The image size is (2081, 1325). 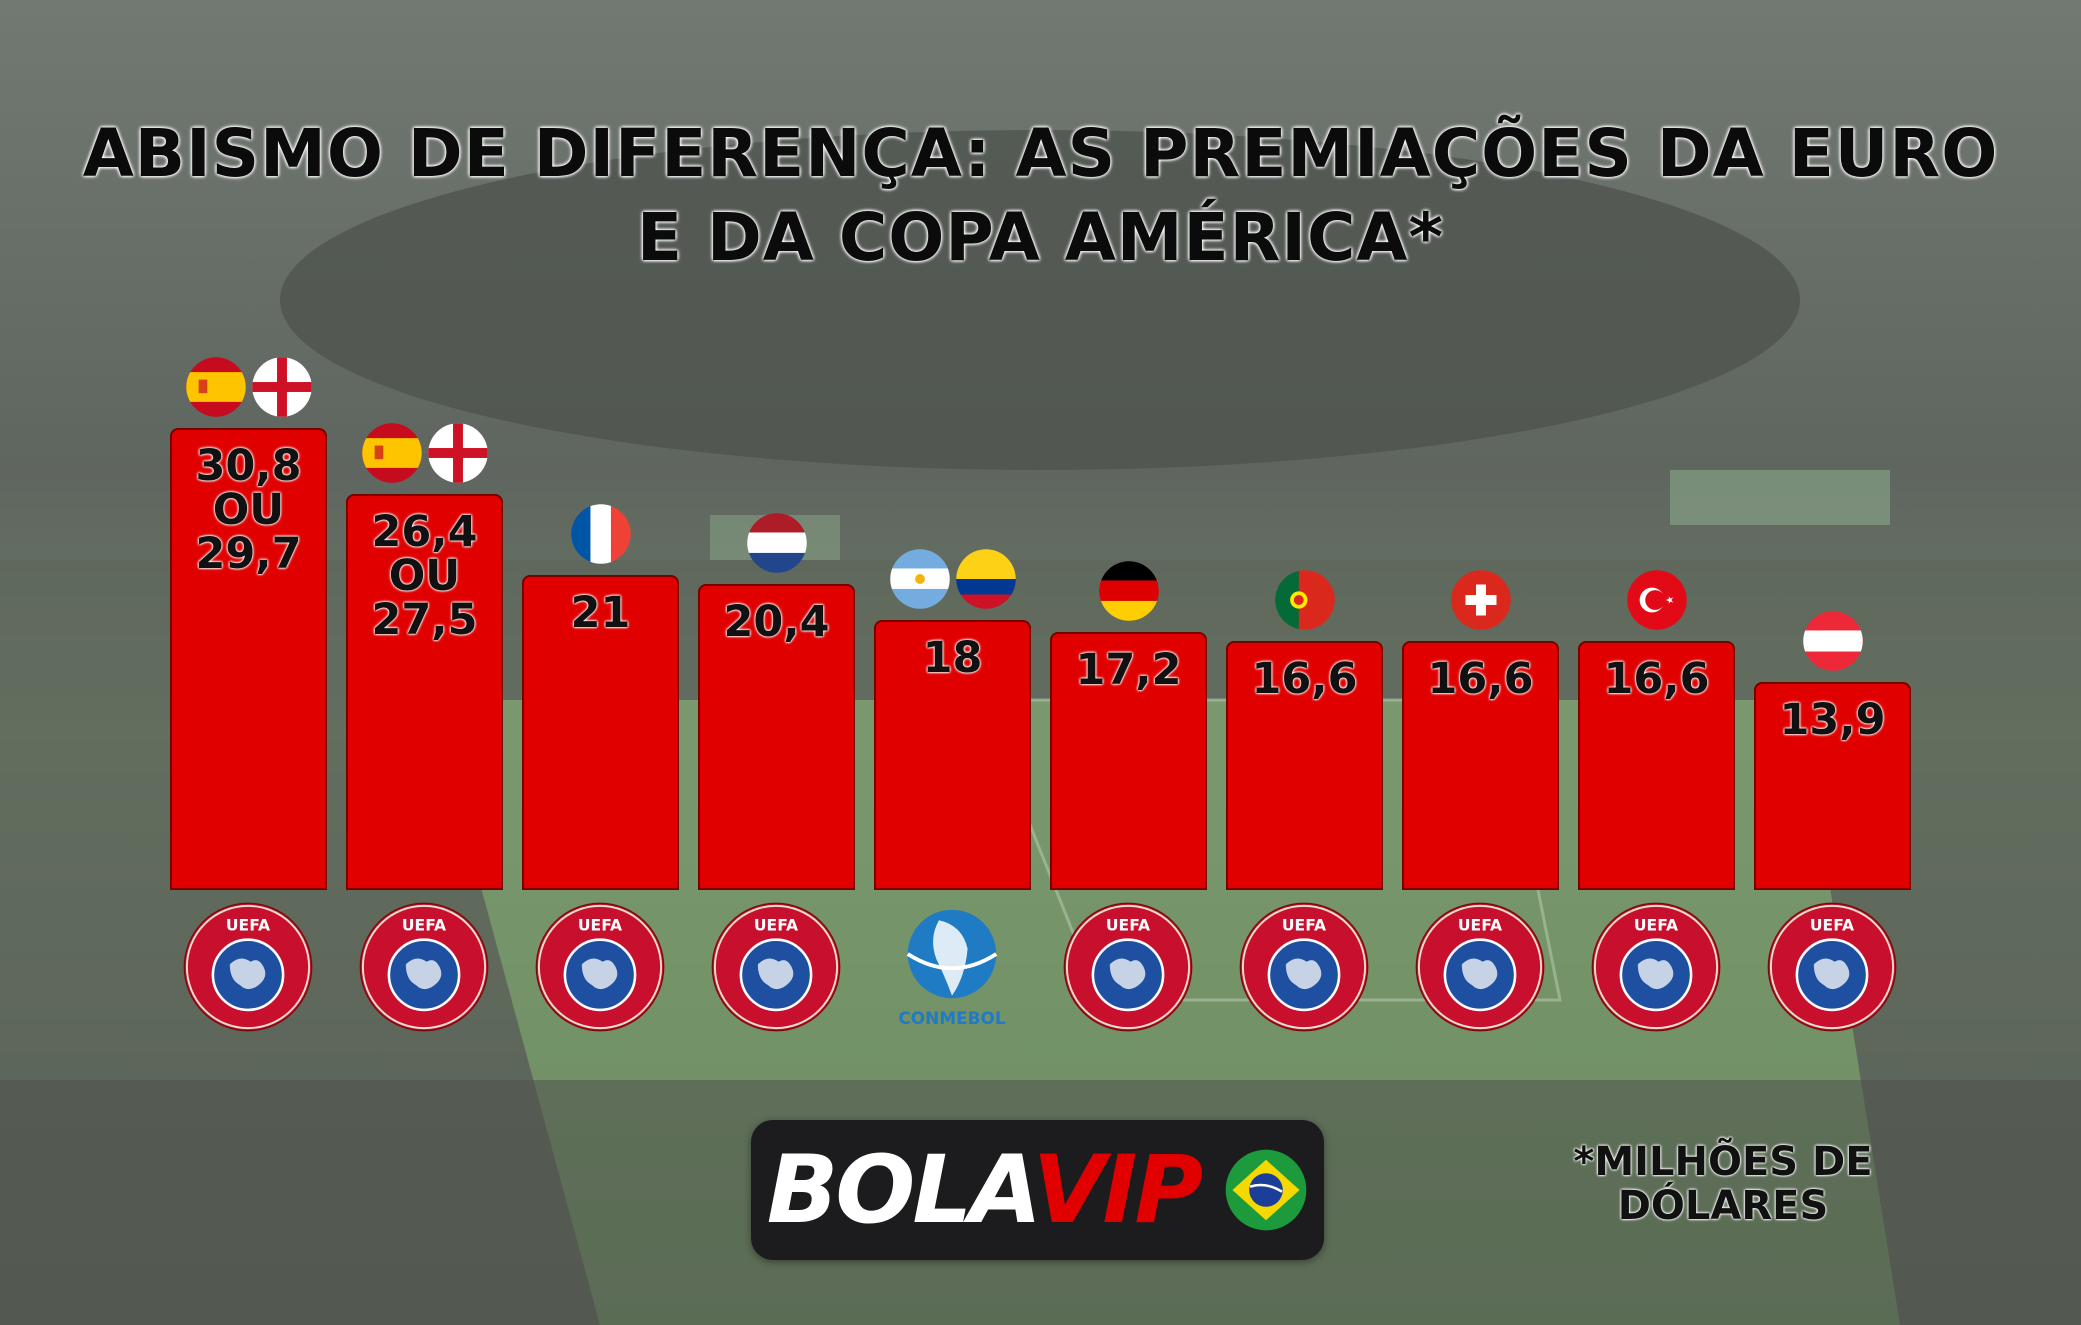 What do you see at coordinates (1832, 719) in the screenshot?
I see `bar-value-label: 13,9` at bounding box center [1832, 719].